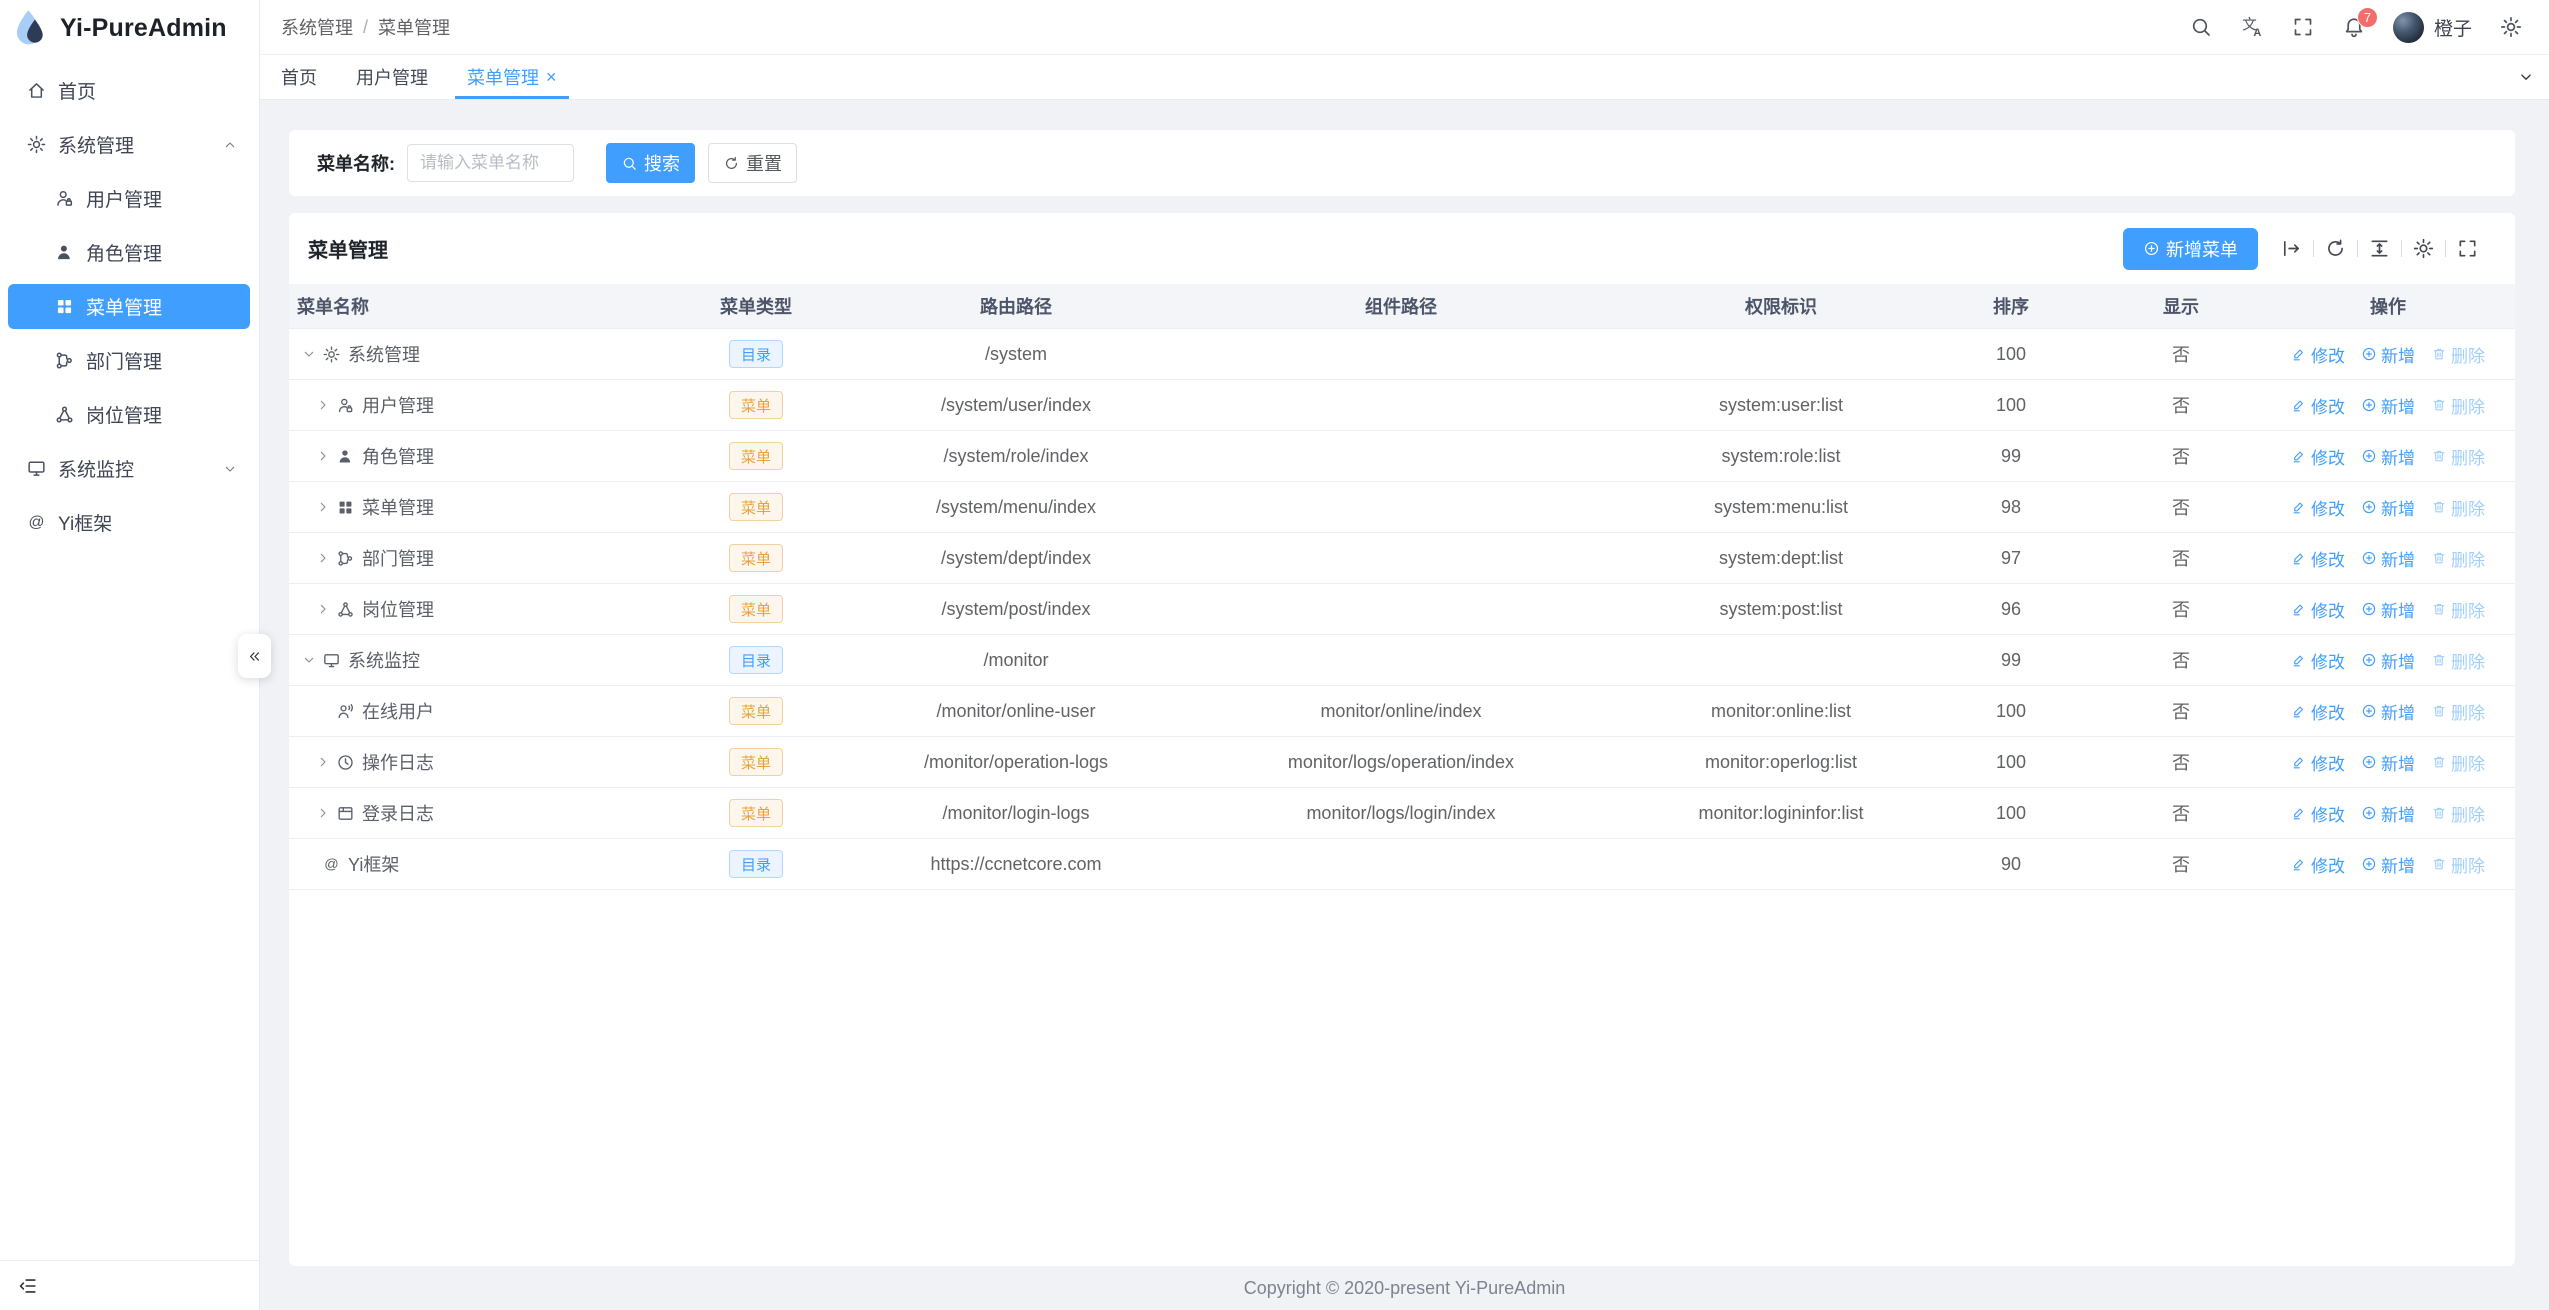 Image resolution: width=2549 pixels, height=1310 pixels. I want to click on tab-user: 用户管理, so click(392, 78).